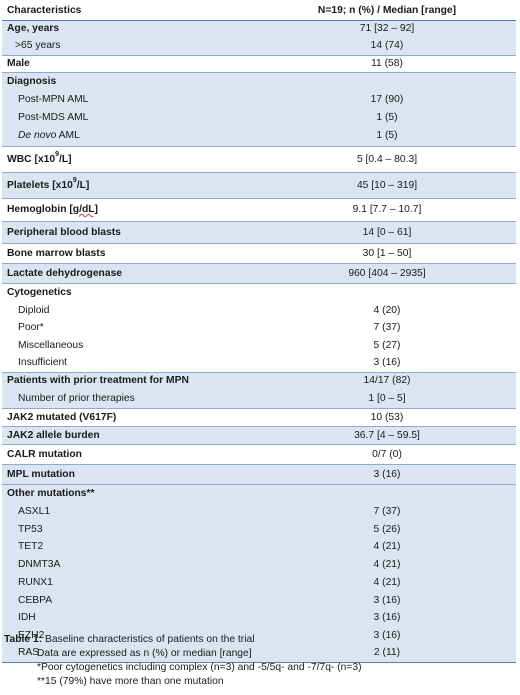 The width and height of the screenshot is (520, 695). Describe the element at coordinates (130, 681) in the screenshot. I see `caption-note-mutations: **15 (79%) have more than one mutation` at that location.